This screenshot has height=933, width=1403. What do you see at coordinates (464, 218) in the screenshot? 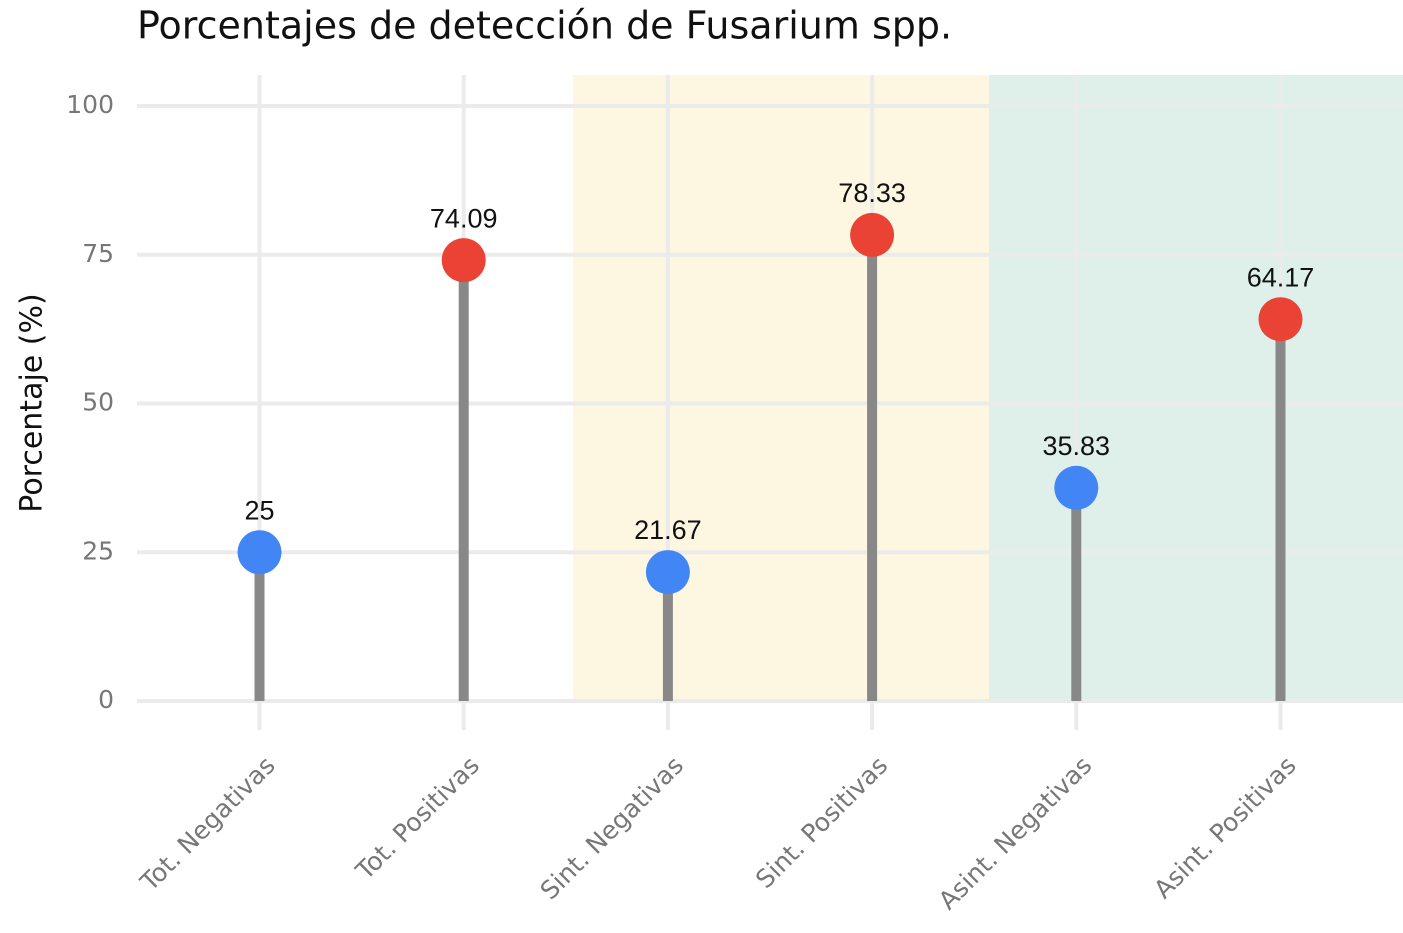
I see `data-label: 74.09` at bounding box center [464, 218].